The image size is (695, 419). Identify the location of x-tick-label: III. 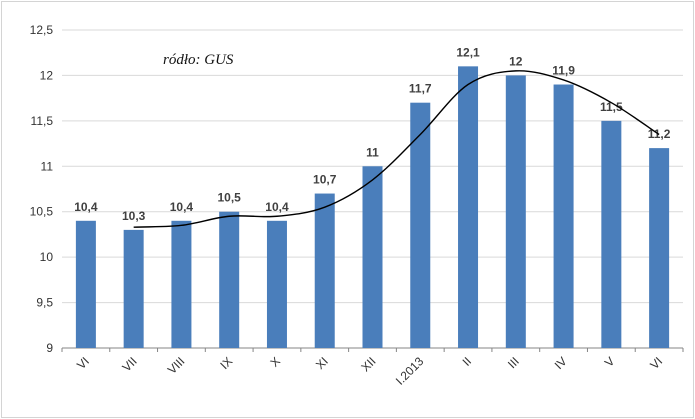
(513, 362).